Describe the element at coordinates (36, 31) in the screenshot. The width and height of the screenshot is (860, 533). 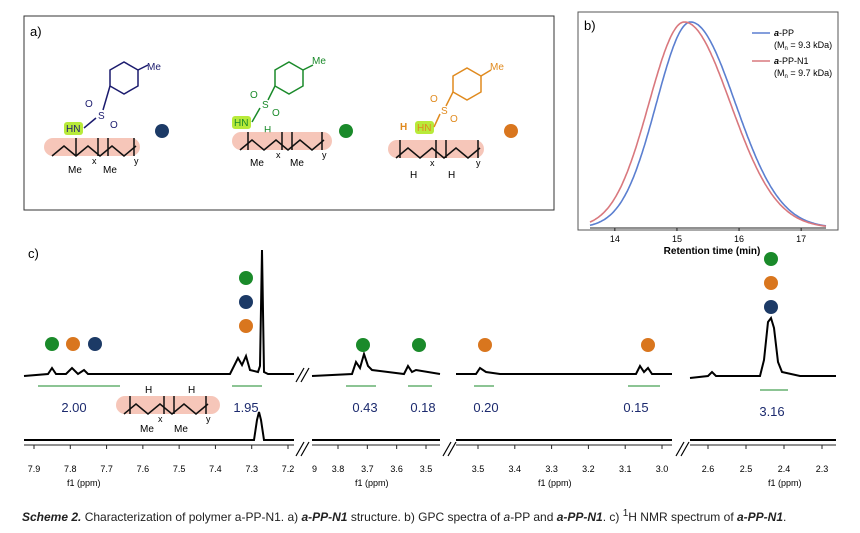
I see `panel-a-label: a)` at that location.